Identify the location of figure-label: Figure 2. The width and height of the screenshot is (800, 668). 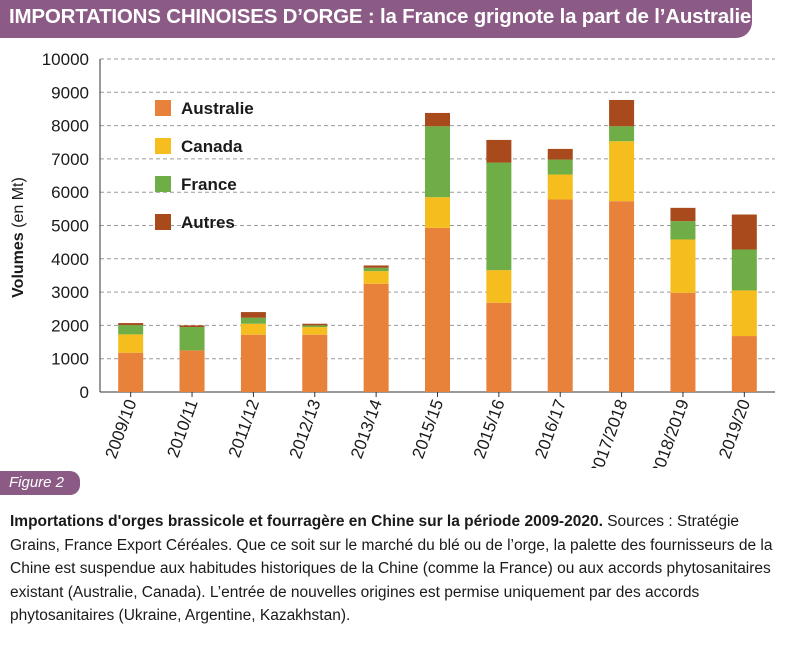
(37, 482).